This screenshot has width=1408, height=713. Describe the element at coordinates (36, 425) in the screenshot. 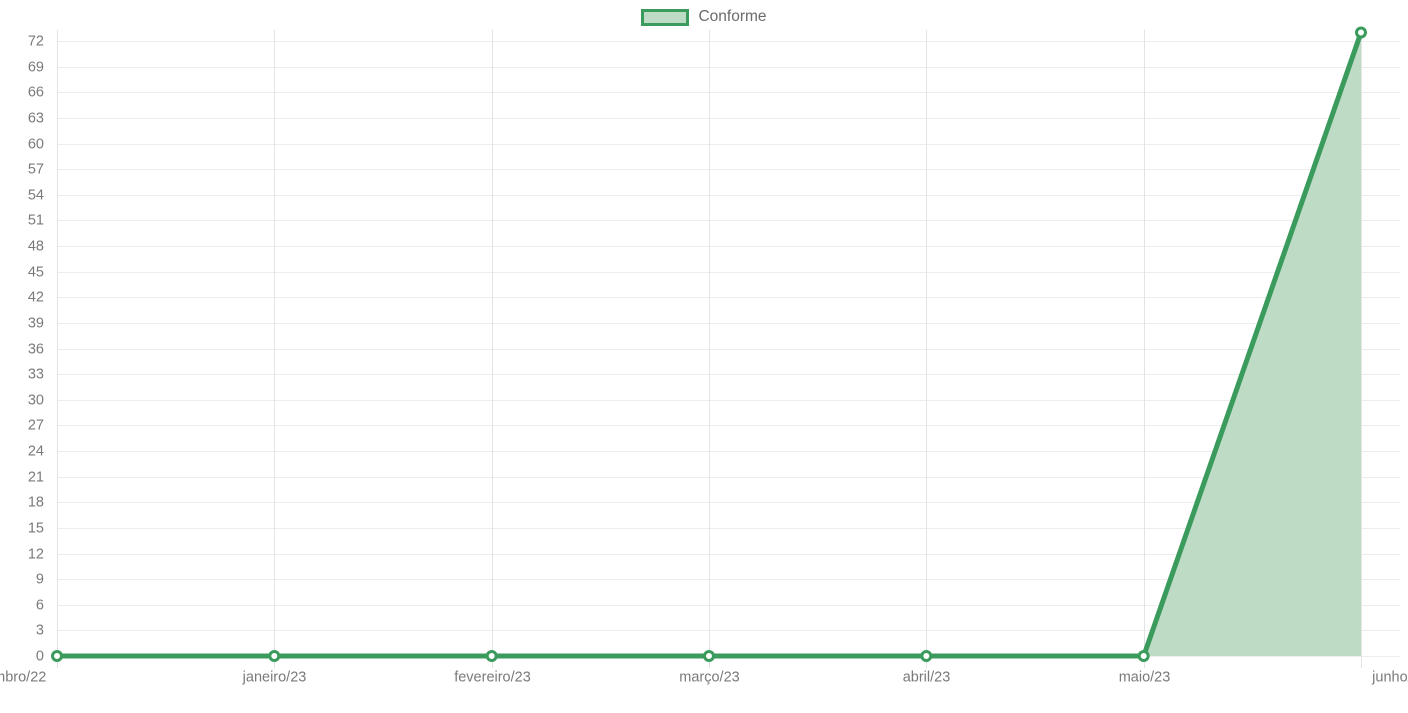

I see `y-axis-tick-label: 27` at that location.